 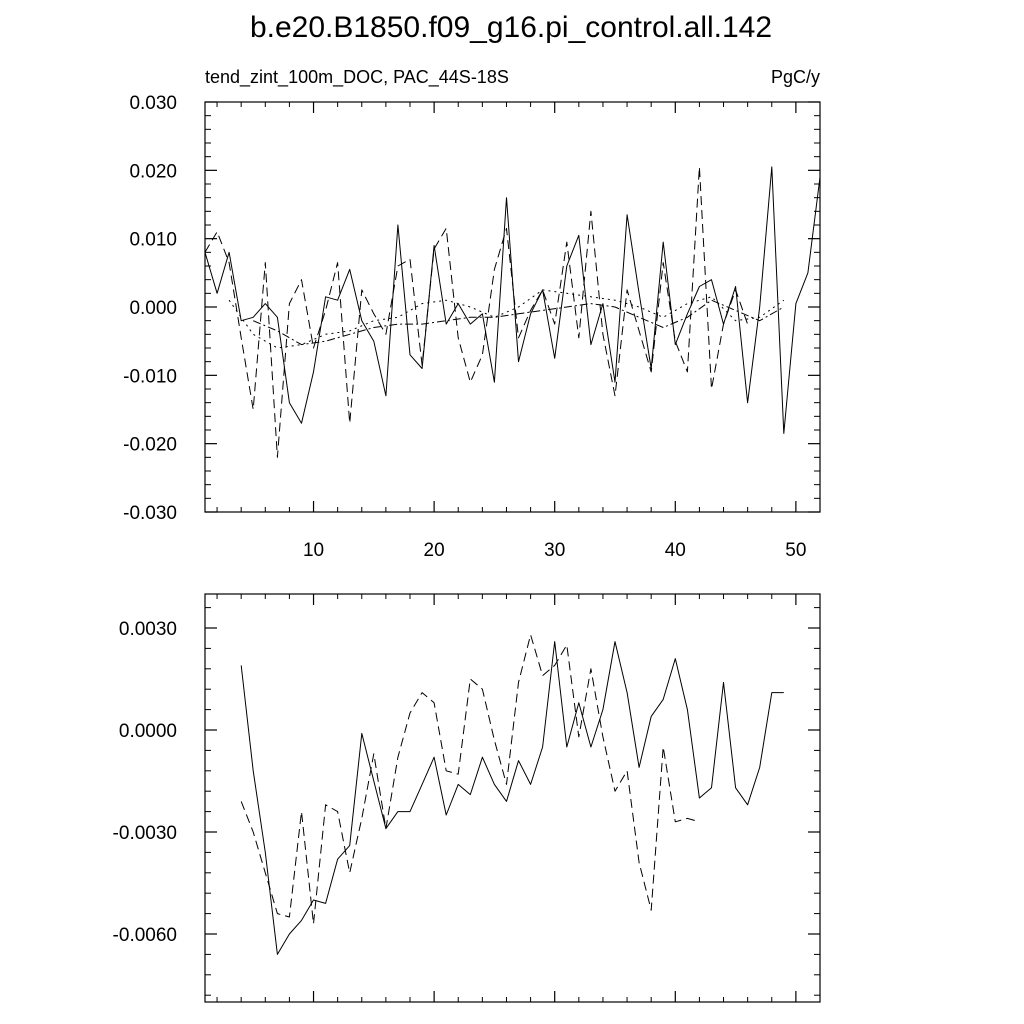 I want to click on y-tick-label: 0.030, so click(x=153, y=103).